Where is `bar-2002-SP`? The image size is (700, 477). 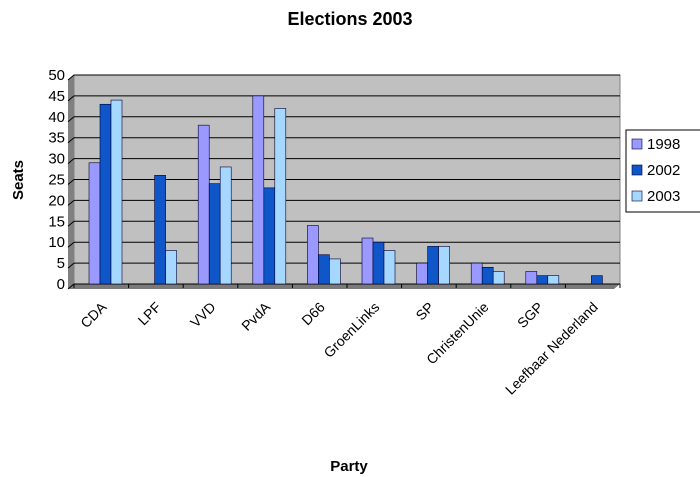 bar-2002-SP is located at coordinates (433, 265).